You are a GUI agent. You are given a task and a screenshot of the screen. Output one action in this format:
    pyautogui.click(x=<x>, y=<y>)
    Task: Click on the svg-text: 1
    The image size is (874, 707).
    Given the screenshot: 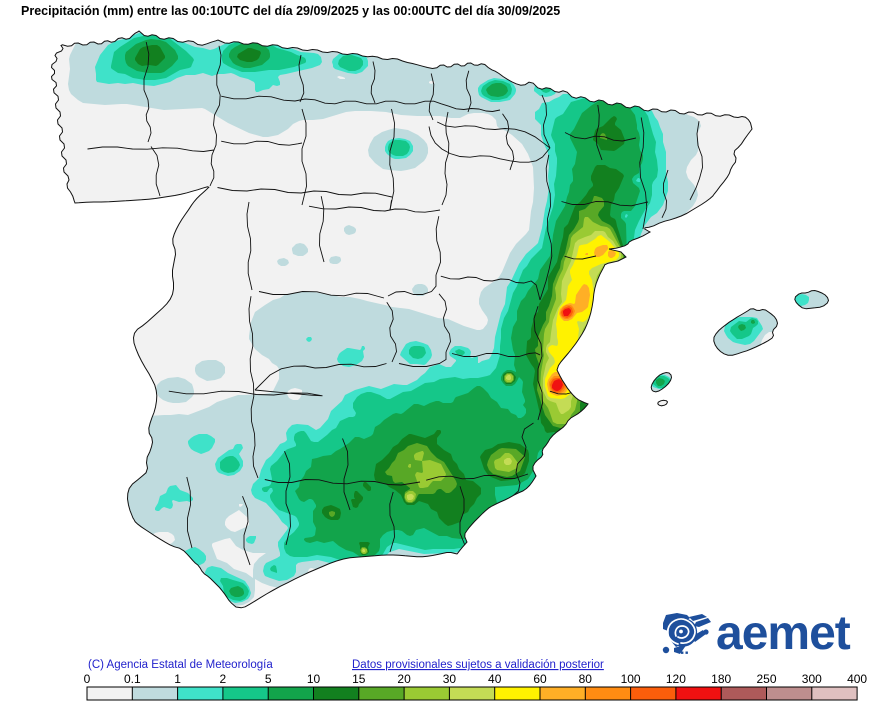 What is the action you would take?
    pyautogui.click(x=177, y=679)
    